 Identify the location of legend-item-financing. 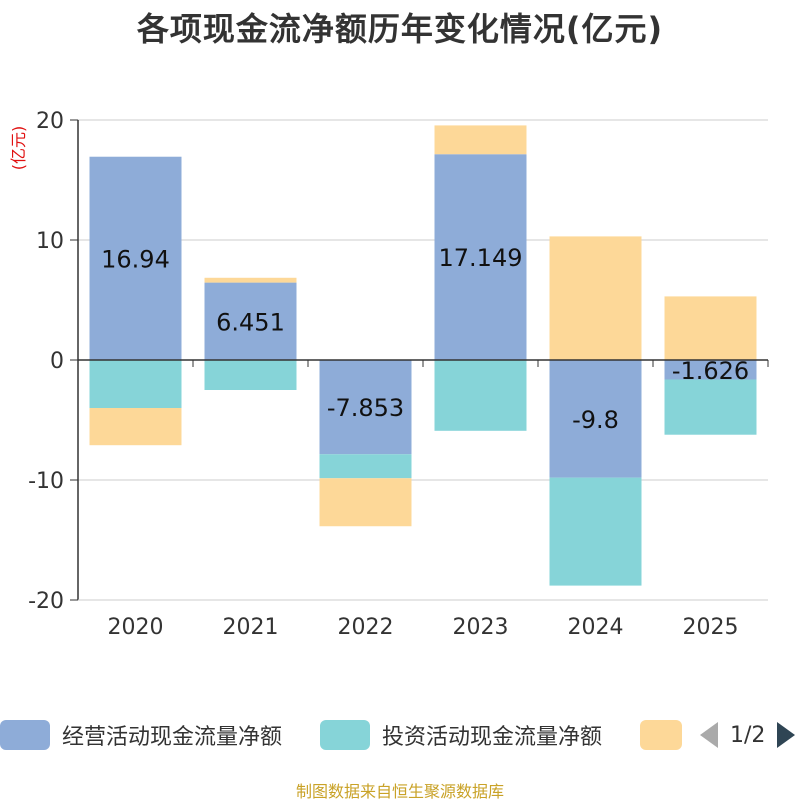
(661, 735).